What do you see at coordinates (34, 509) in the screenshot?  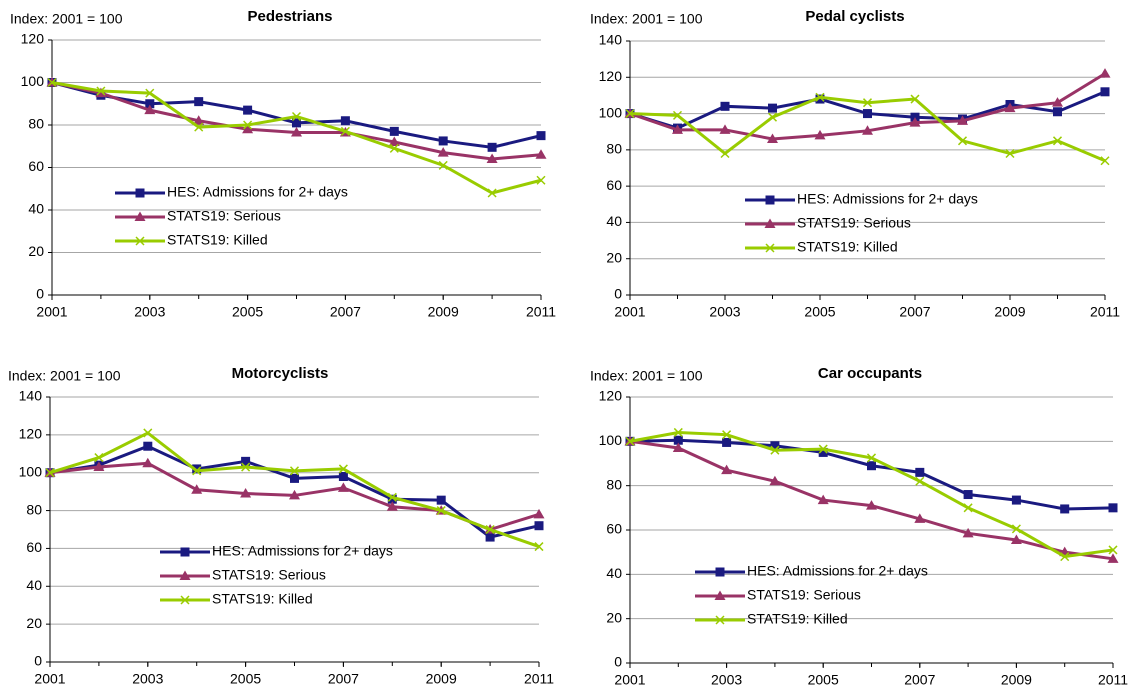 I see `y-tick-label: 80` at bounding box center [34, 509].